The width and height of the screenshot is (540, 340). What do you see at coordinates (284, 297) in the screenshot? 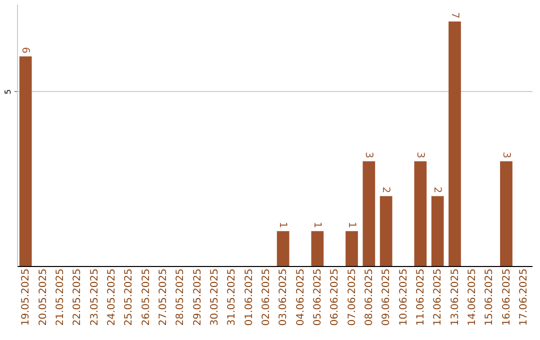
I see `x-tick-label: 03.06.2025` at bounding box center [284, 297].